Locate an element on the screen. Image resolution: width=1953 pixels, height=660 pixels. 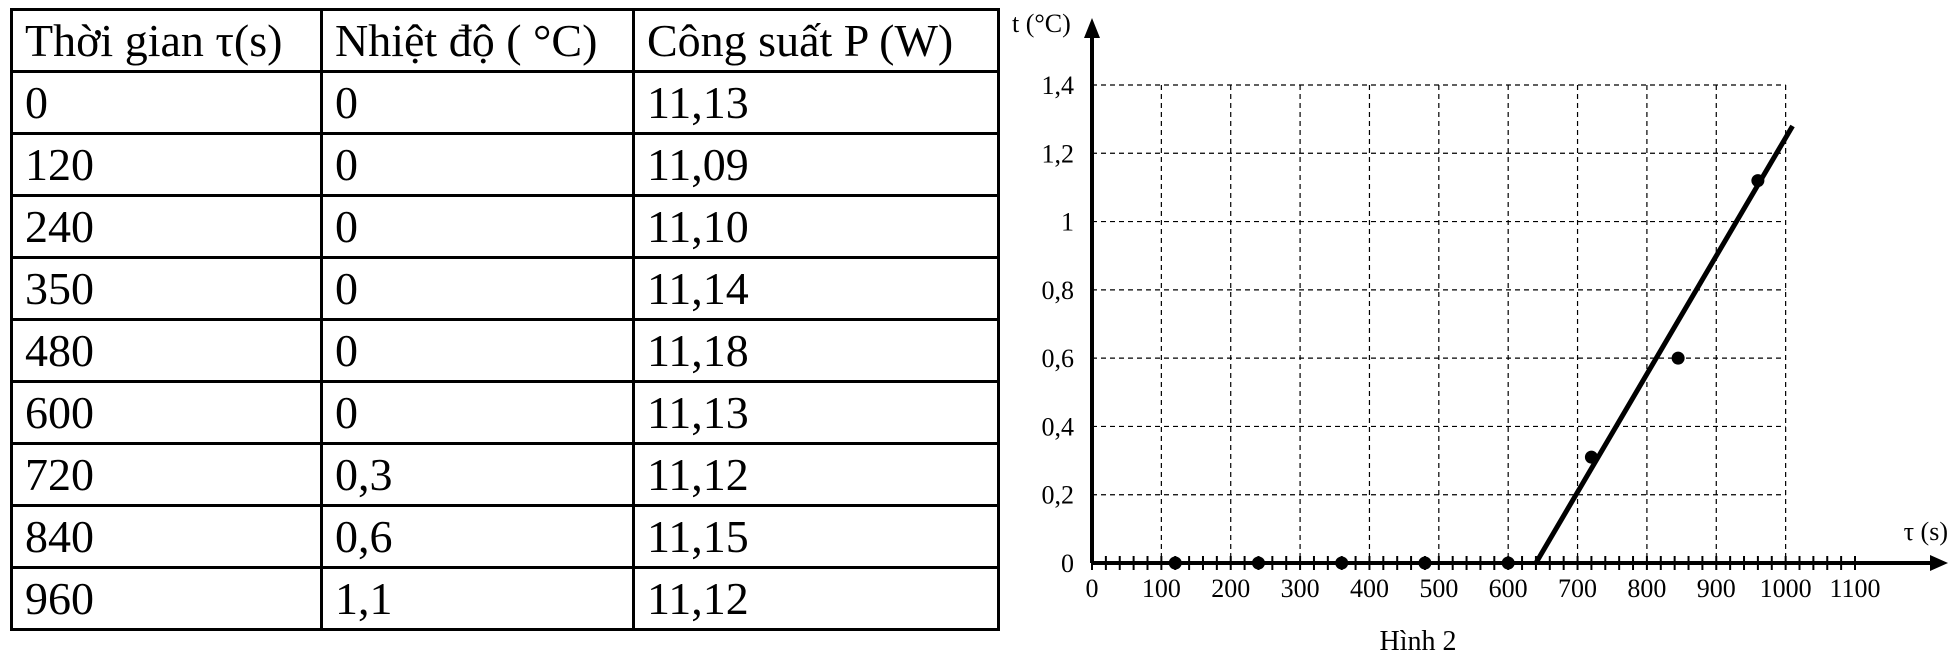
y-tick-label: 0 is located at coordinates (1067, 563).